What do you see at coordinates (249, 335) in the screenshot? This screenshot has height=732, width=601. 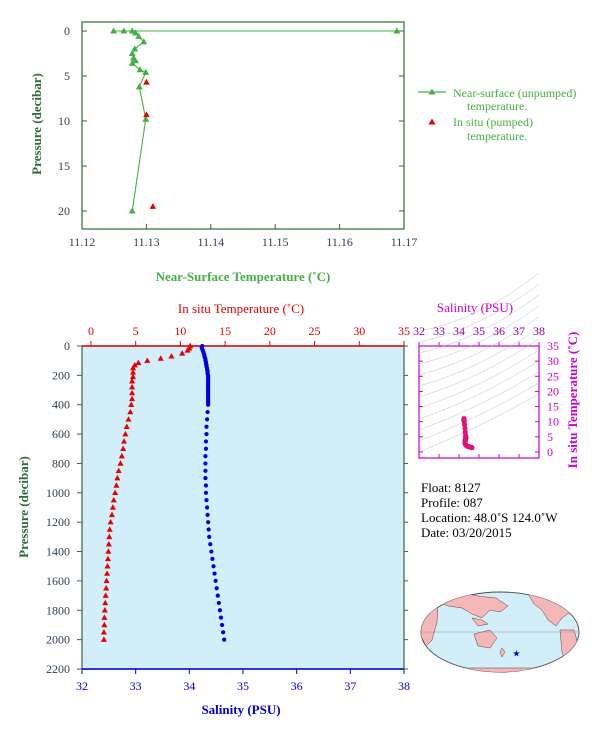 I see `temperature-axis: 0 5 10 15 20 25 30 35` at bounding box center [249, 335].